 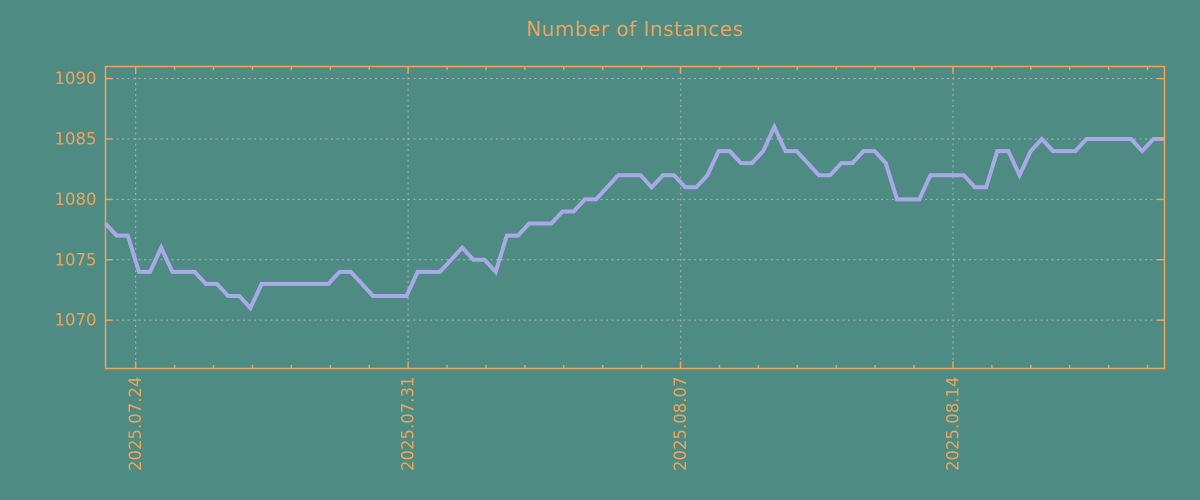 What do you see at coordinates (635, 29) in the screenshot?
I see `chart-title: Number of Instances` at bounding box center [635, 29].